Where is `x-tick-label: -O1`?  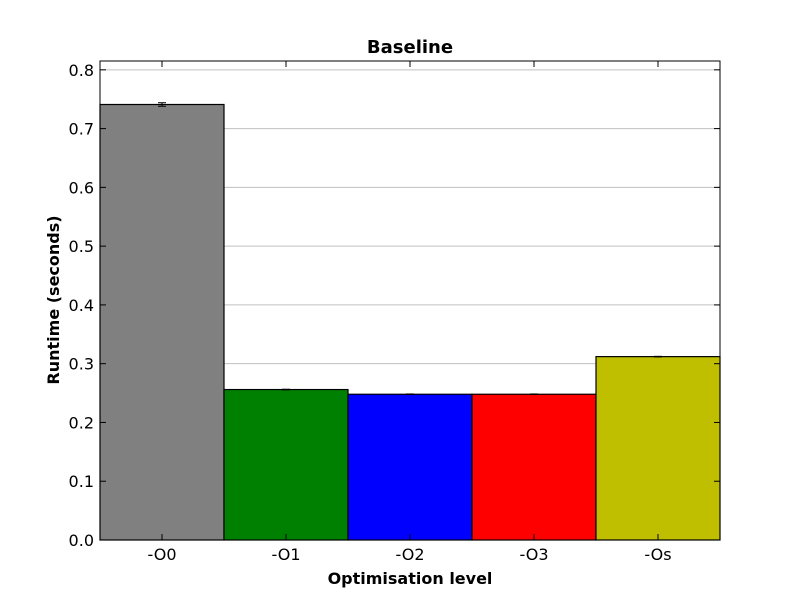 x-tick-label: -O1 is located at coordinates (286, 554).